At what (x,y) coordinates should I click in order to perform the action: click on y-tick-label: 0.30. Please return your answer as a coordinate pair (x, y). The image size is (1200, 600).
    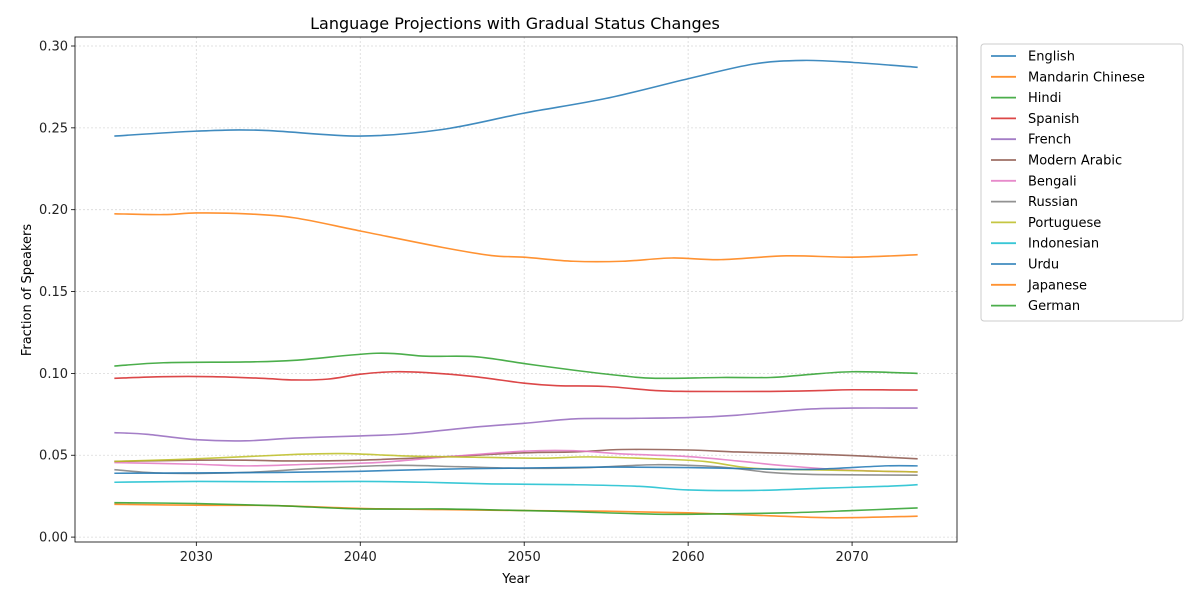
    Looking at the image, I should click on (53, 47).